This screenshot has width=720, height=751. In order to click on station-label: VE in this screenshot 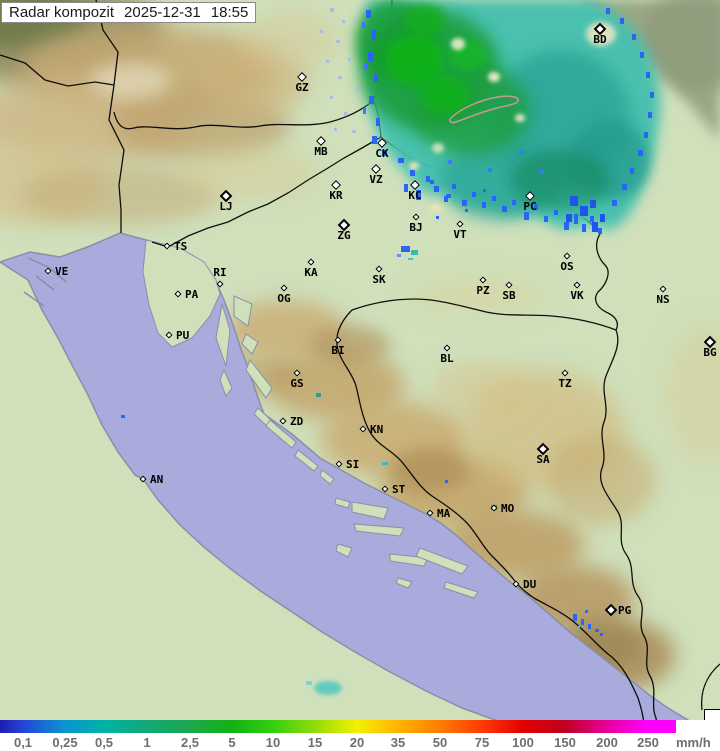, I will do `click(62, 271)`.